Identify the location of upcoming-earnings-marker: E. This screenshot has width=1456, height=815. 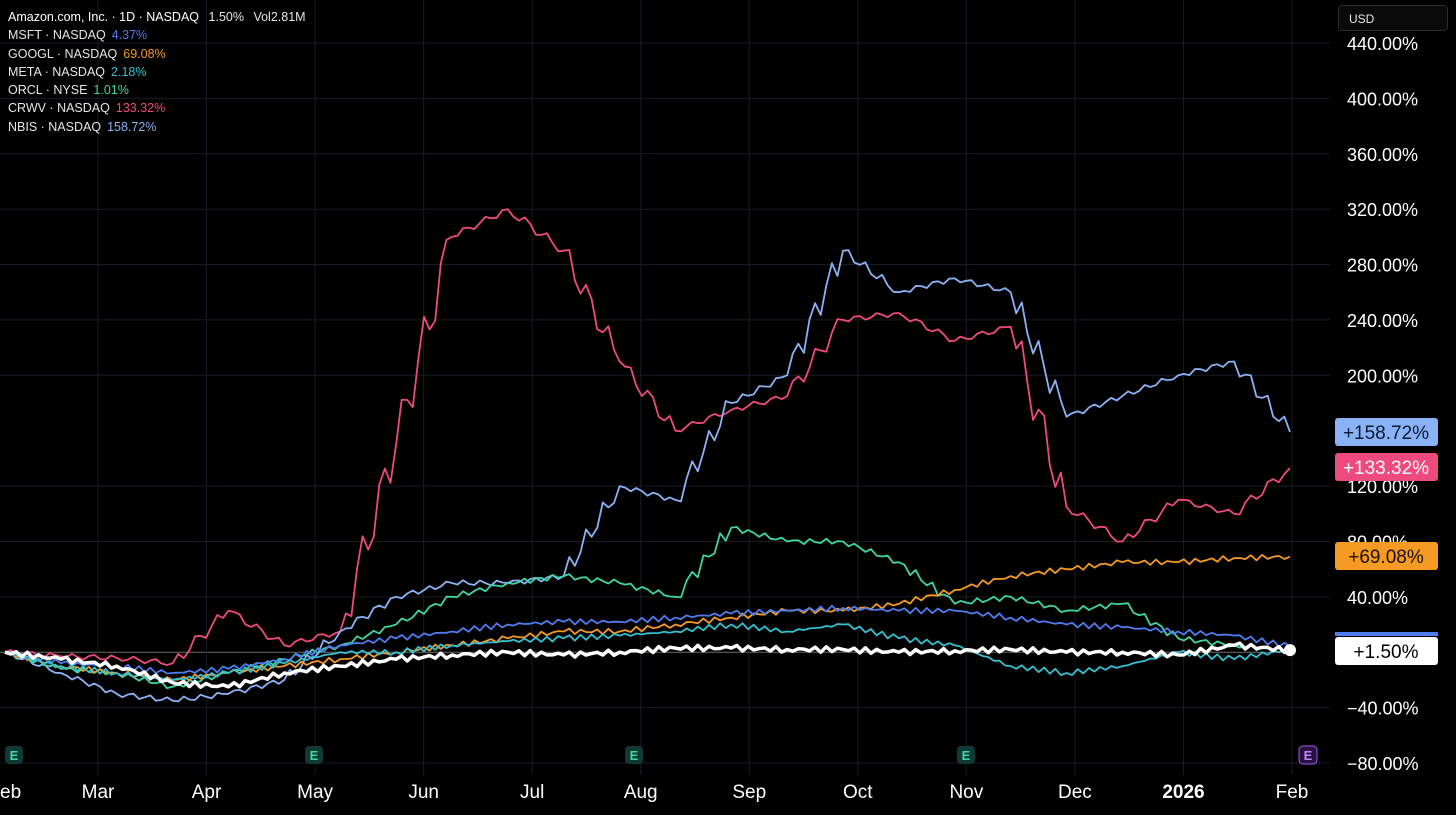
(1308, 755).